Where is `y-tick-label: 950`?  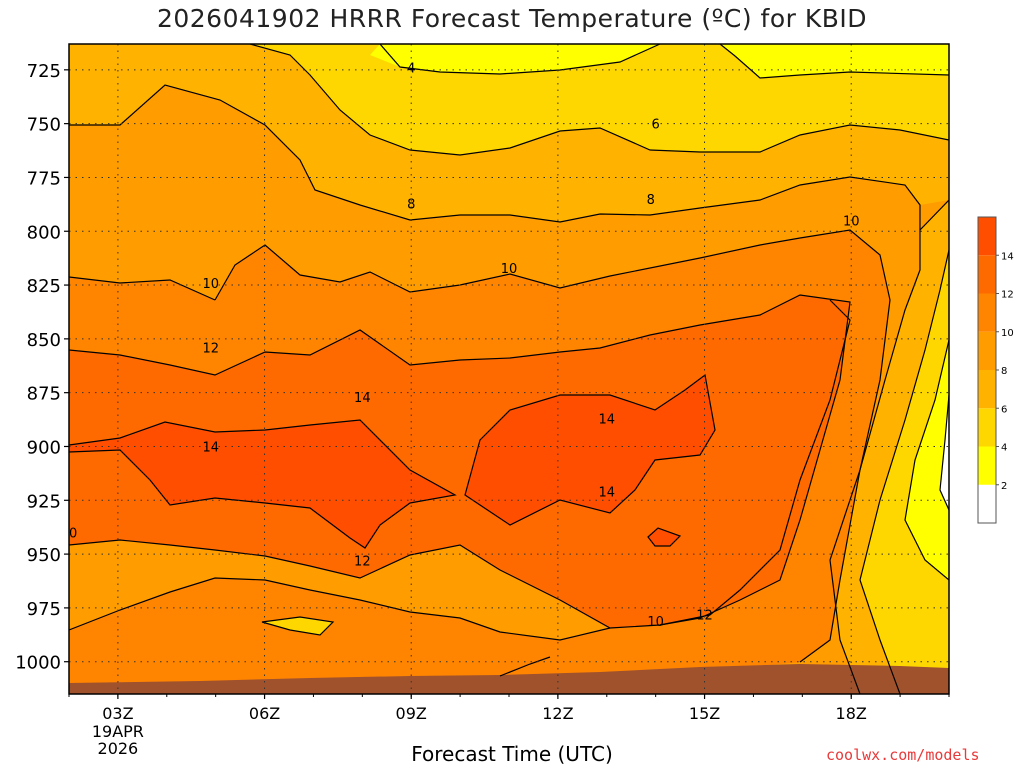 y-tick-label: 950 is located at coordinates (44, 555).